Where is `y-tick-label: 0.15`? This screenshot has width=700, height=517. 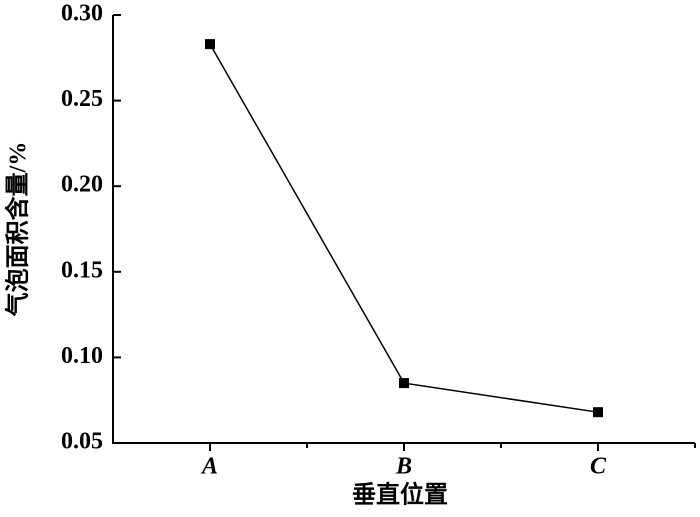
y-tick-label: 0.15 is located at coordinates (82, 270).